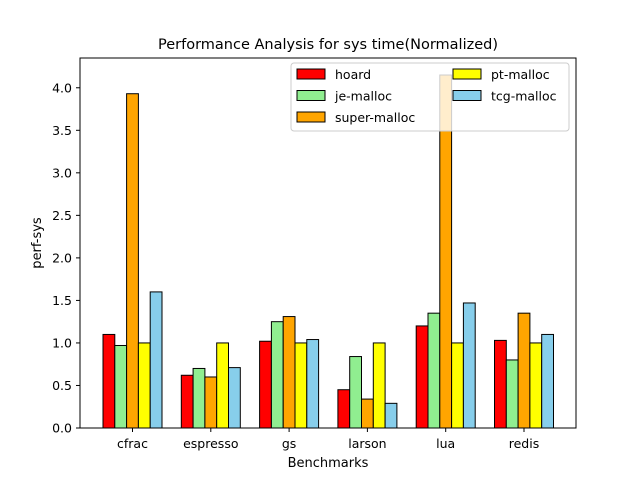 The image size is (640, 480). I want to click on bar-super-malloc-larson, so click(367, 413).